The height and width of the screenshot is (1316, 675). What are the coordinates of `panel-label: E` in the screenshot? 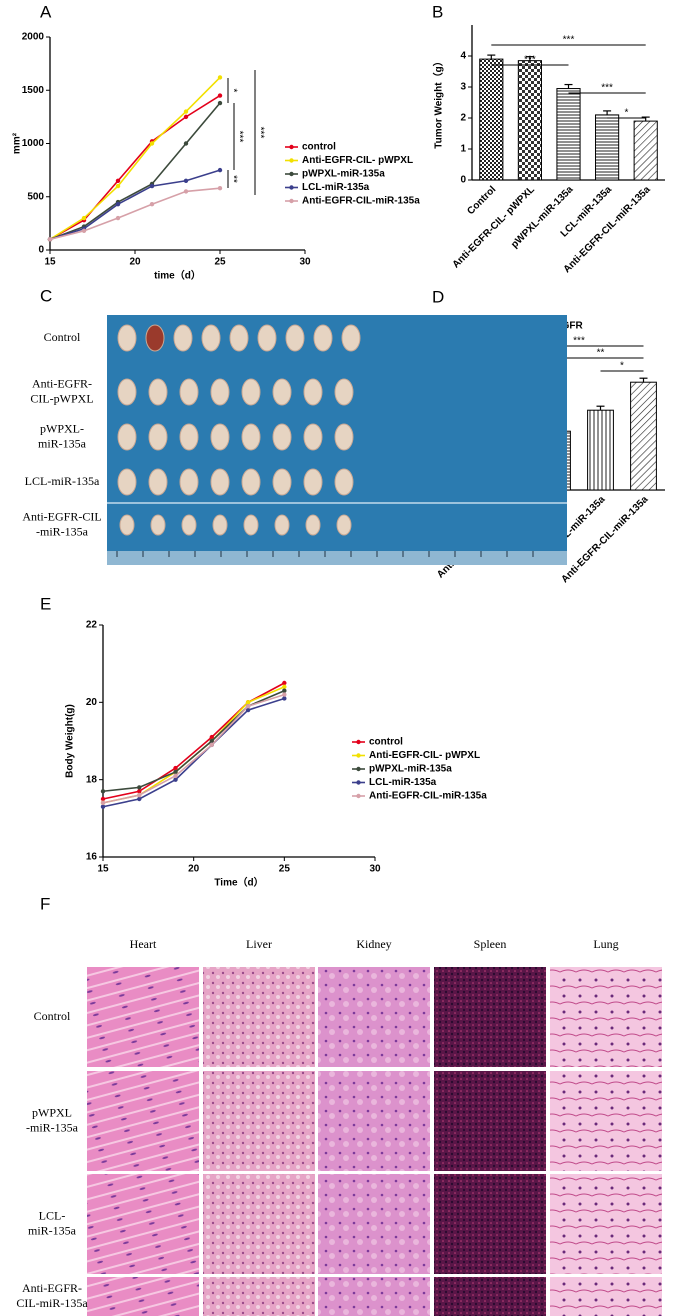 It's located at (45, 603).